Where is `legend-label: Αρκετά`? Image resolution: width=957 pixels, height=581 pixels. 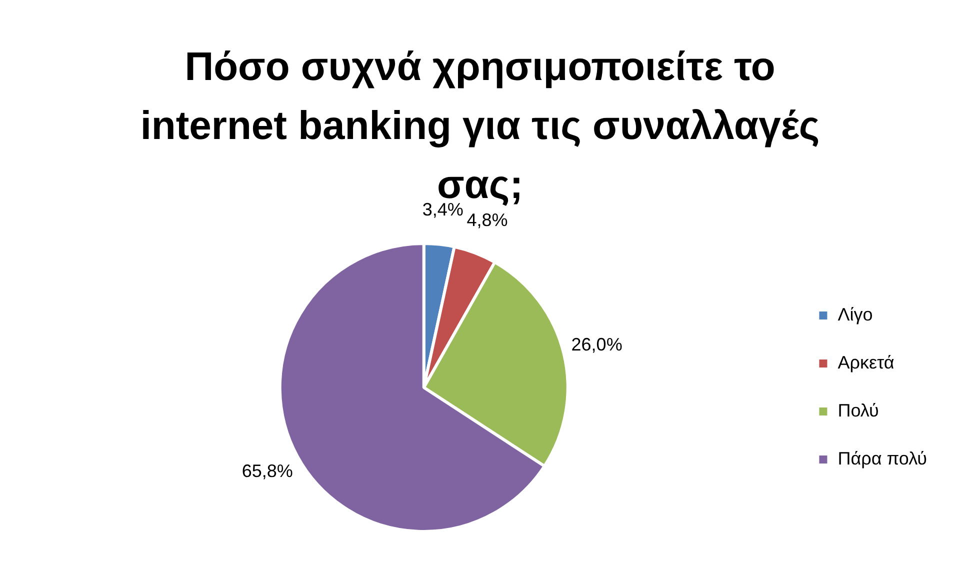
legend-label: Αρκετά is located at coordinates (866, 362).